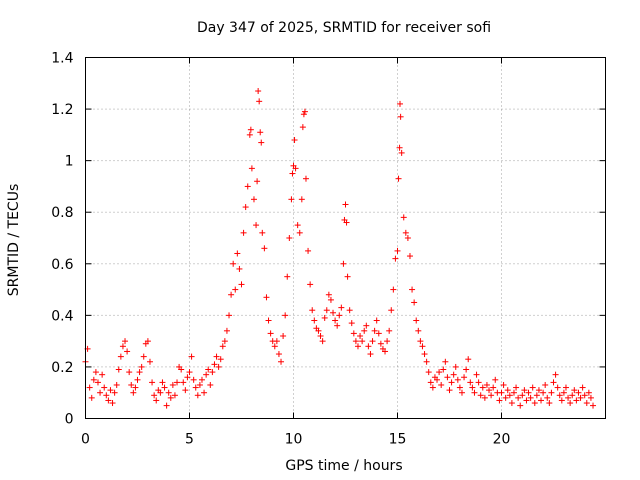  What do you see at coordinates (189, 440) in the screenshot?
I see `x-tick-label: 5` at bounding box center [189, 440].